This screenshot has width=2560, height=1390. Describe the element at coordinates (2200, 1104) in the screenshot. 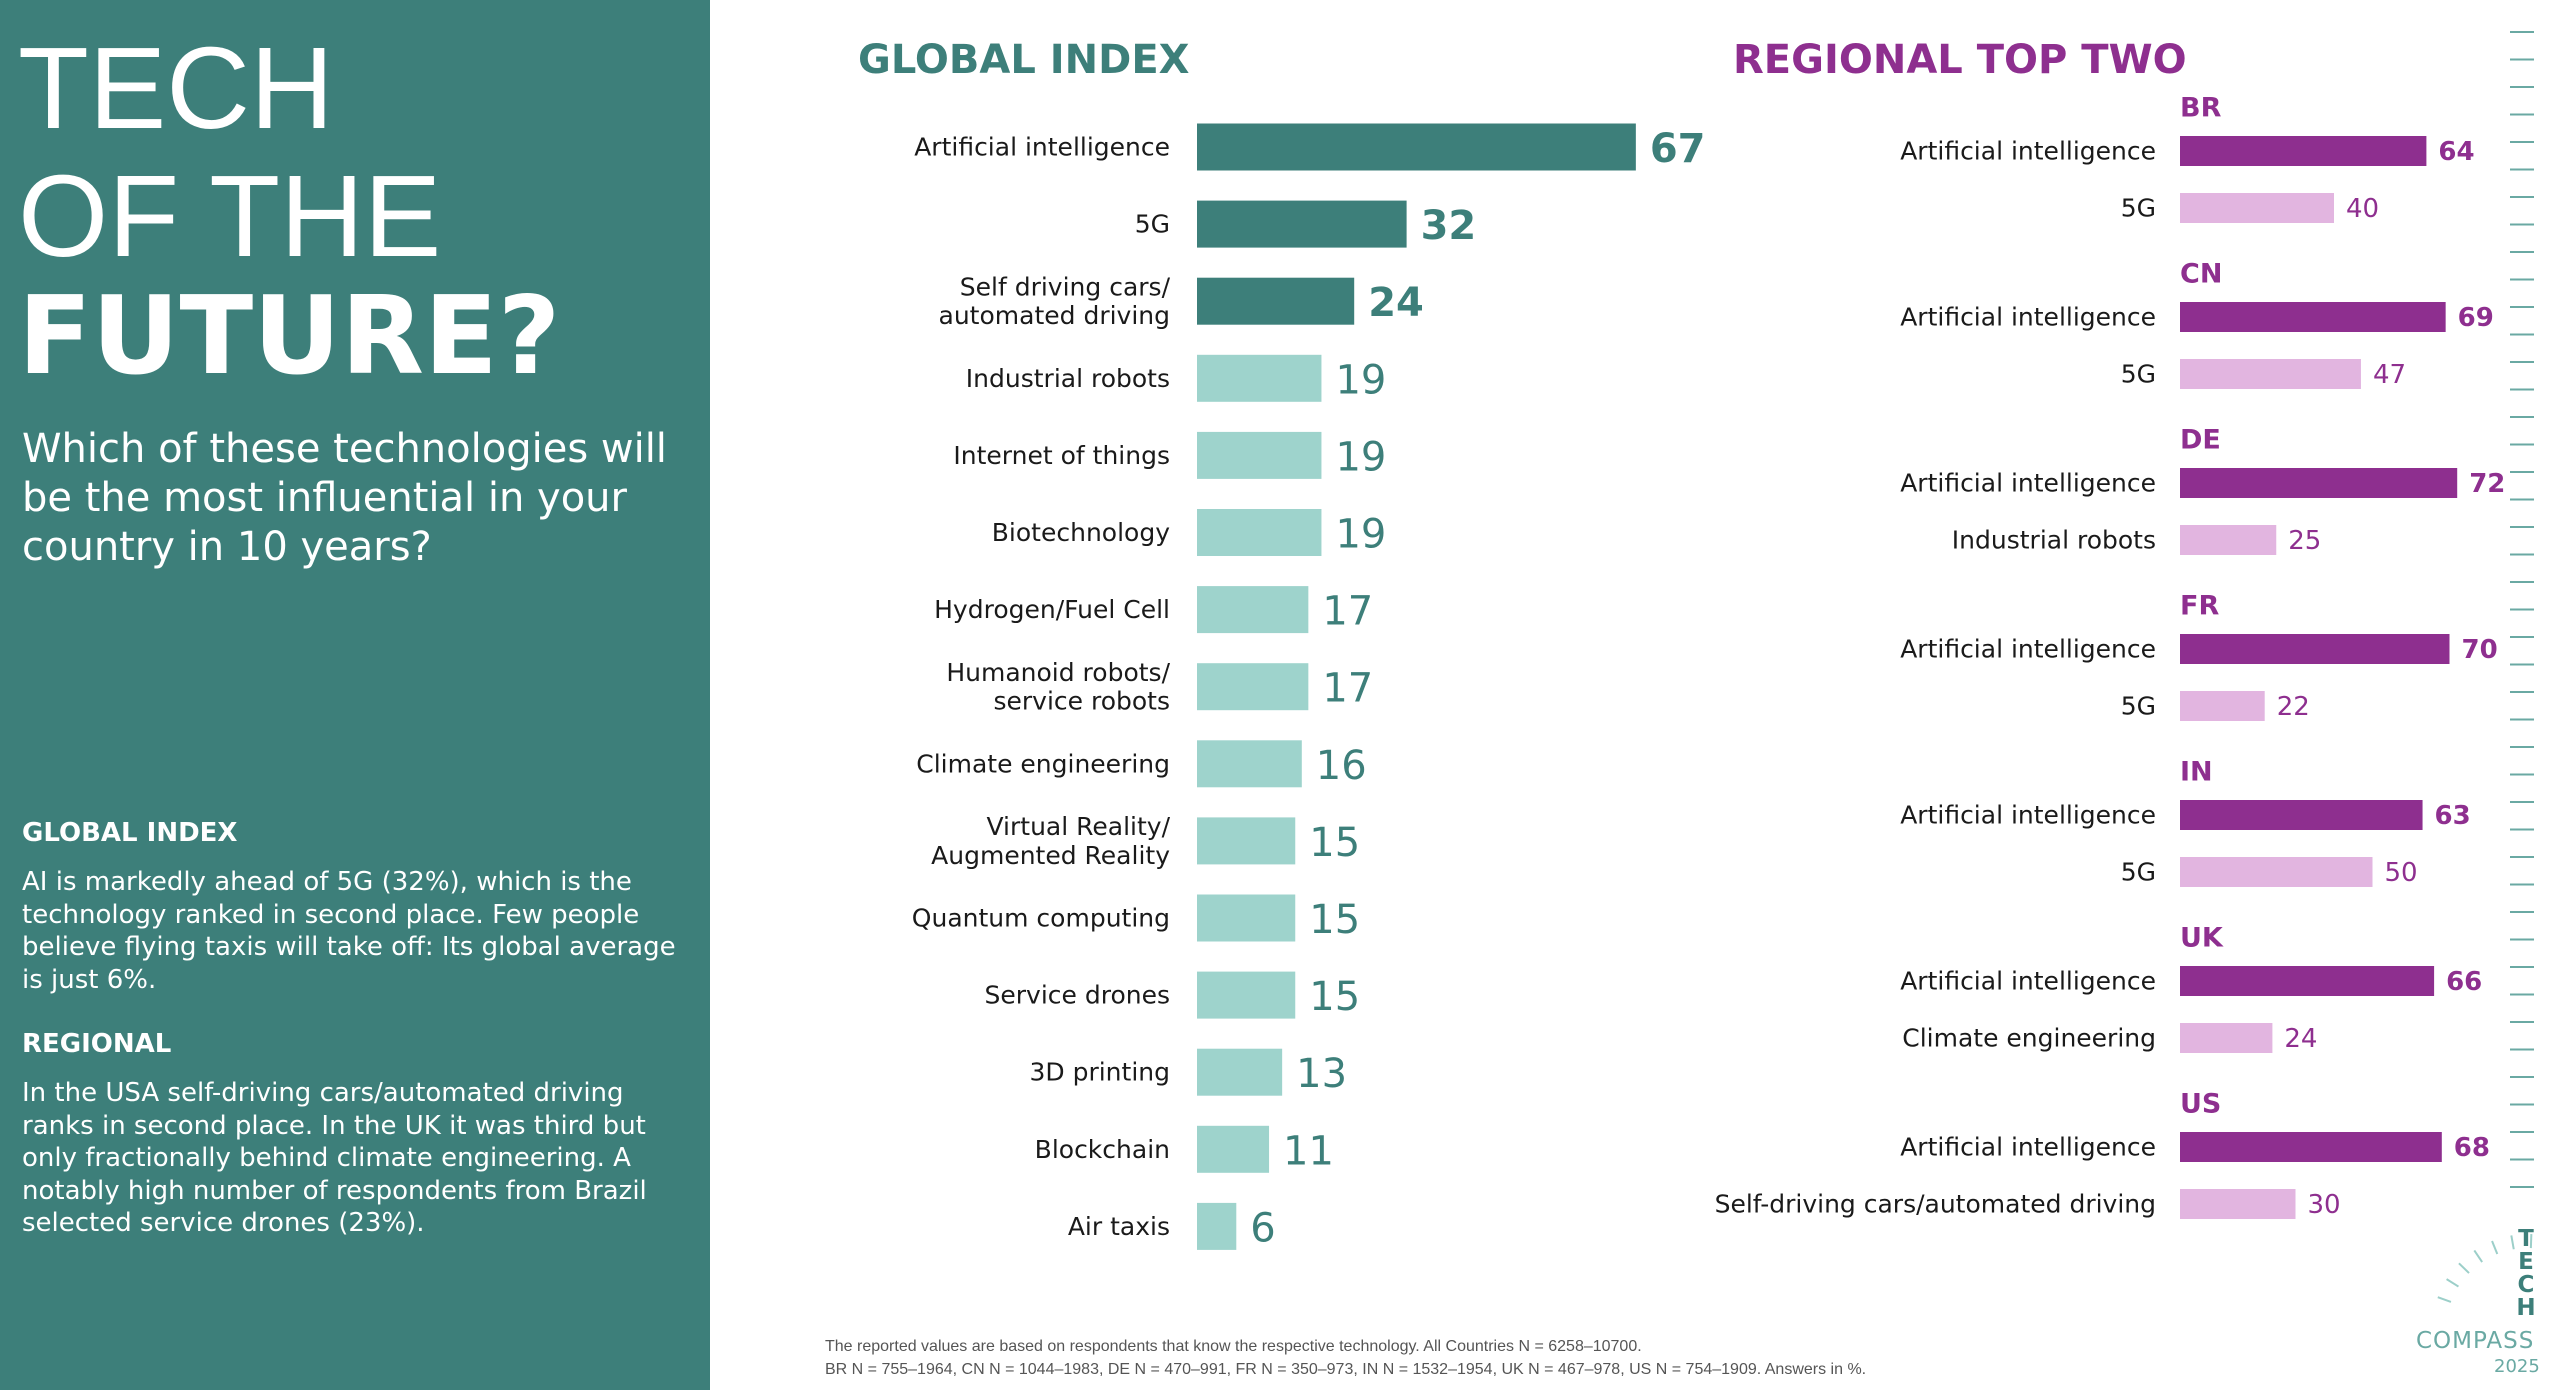

I see `region-code-label: US` at that location.